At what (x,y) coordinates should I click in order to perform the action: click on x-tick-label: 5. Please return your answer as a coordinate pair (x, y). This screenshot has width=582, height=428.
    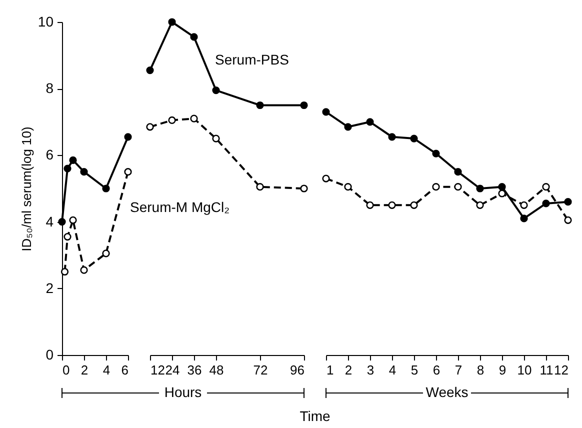
    Looking at the image, I should click on (414, 370).